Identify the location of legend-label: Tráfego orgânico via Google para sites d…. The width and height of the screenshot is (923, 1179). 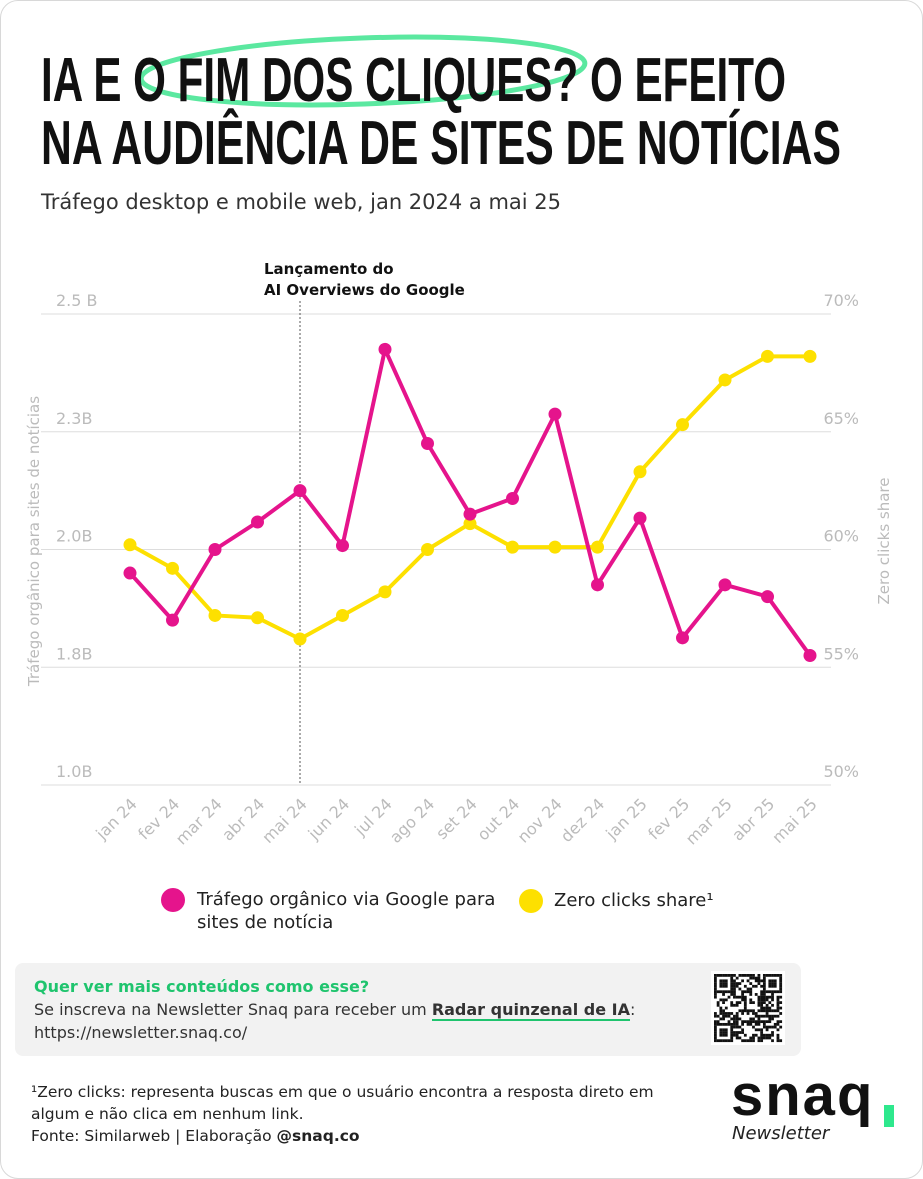
(346, 911).